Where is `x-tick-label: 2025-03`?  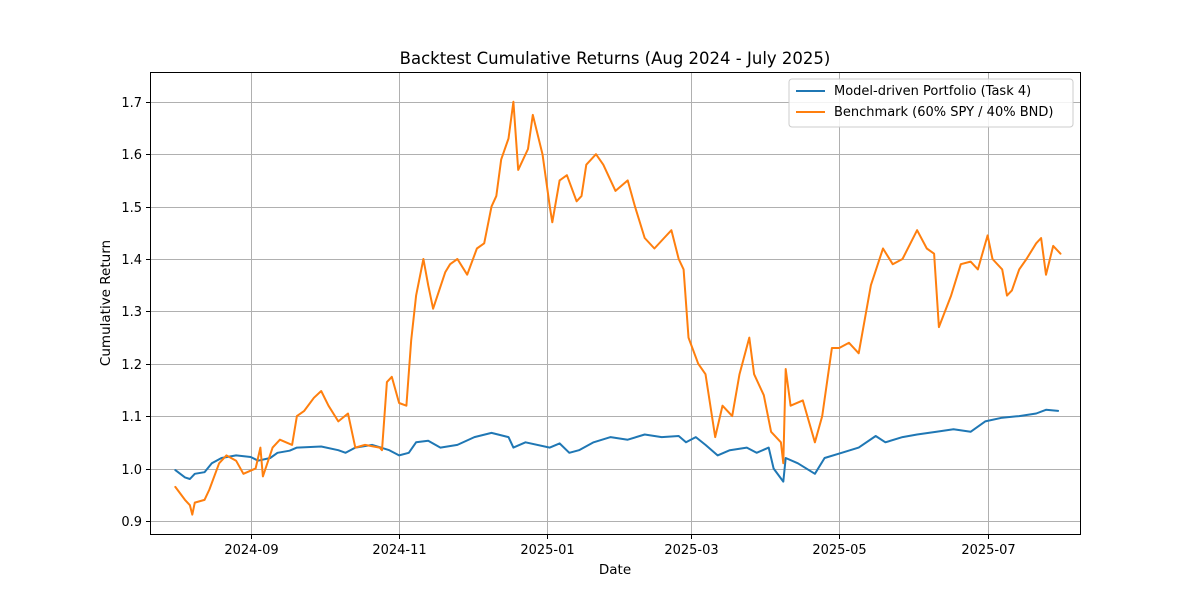 x-tick-label: 2025-03 is located at coordinates (691, 550).